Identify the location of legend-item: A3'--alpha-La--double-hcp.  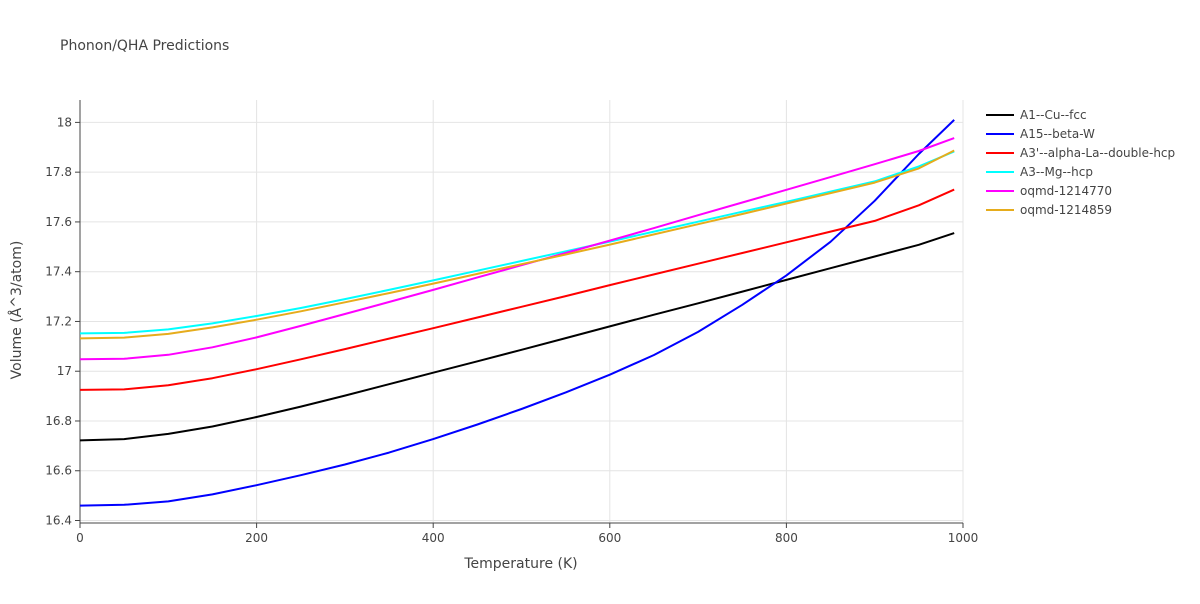
(1080, 153).